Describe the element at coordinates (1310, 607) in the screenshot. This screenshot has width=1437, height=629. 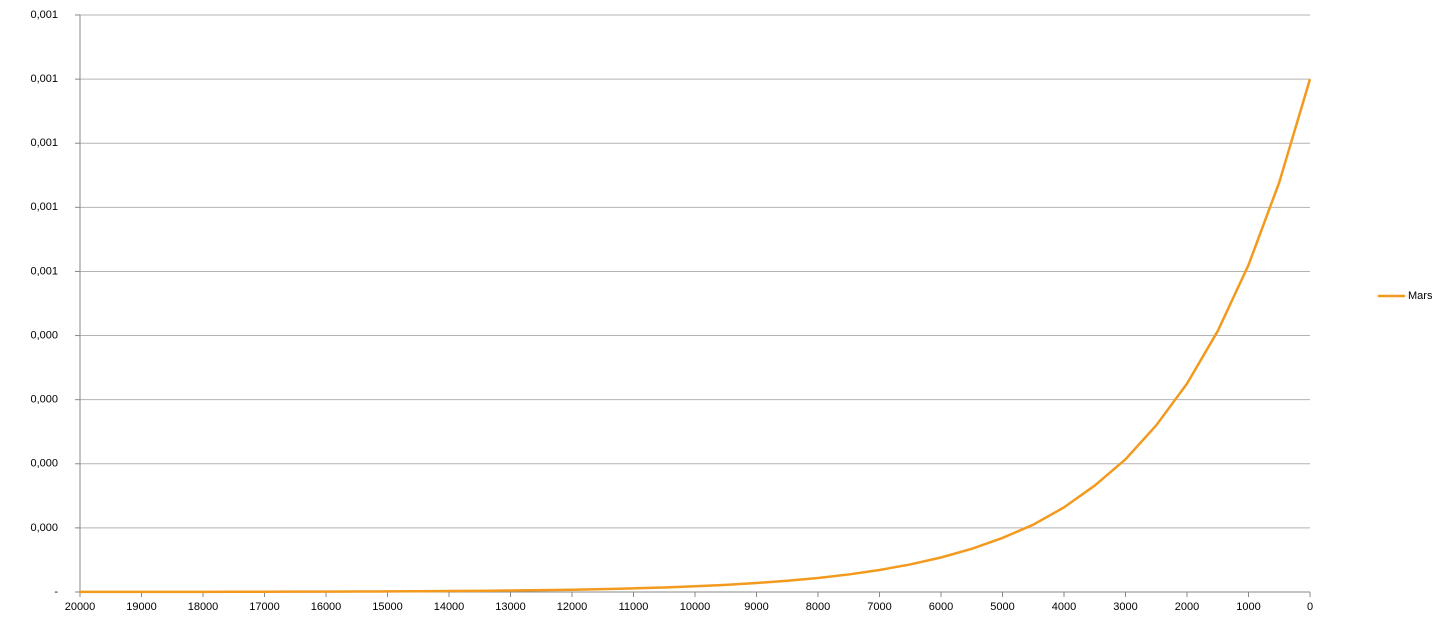
I see `x-tick-label: 0` at that location.